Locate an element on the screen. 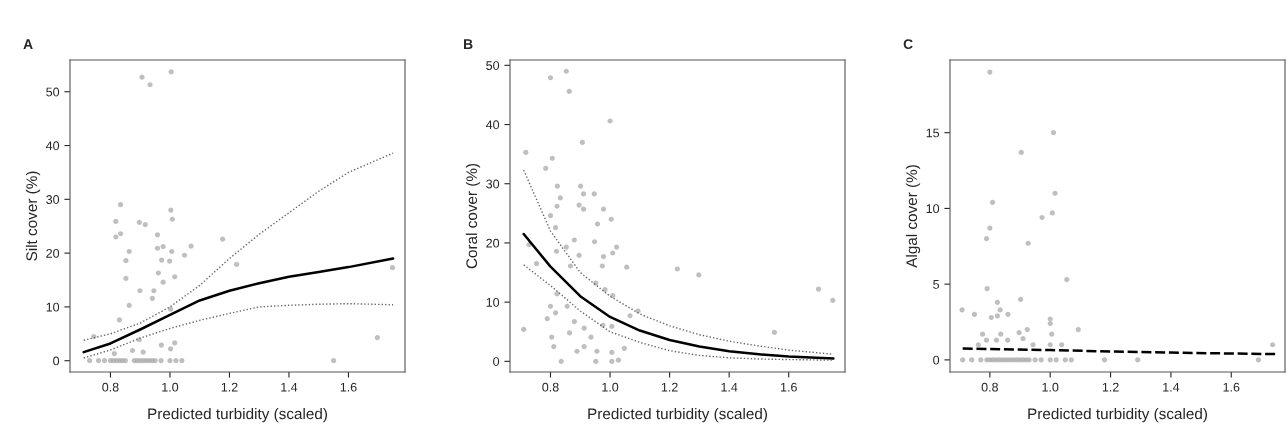 The image size is (1288, 432). y-axis-title: Coral cover (%) is located at coordinates (473, 216).